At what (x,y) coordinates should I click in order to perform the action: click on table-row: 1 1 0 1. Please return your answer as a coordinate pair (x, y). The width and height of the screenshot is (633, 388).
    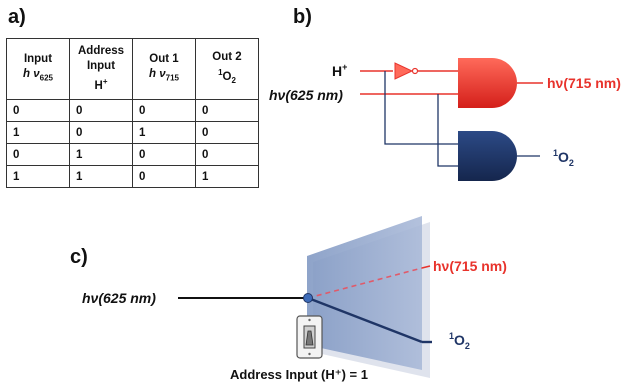
    Looking at the image, I should click on (132, 176).